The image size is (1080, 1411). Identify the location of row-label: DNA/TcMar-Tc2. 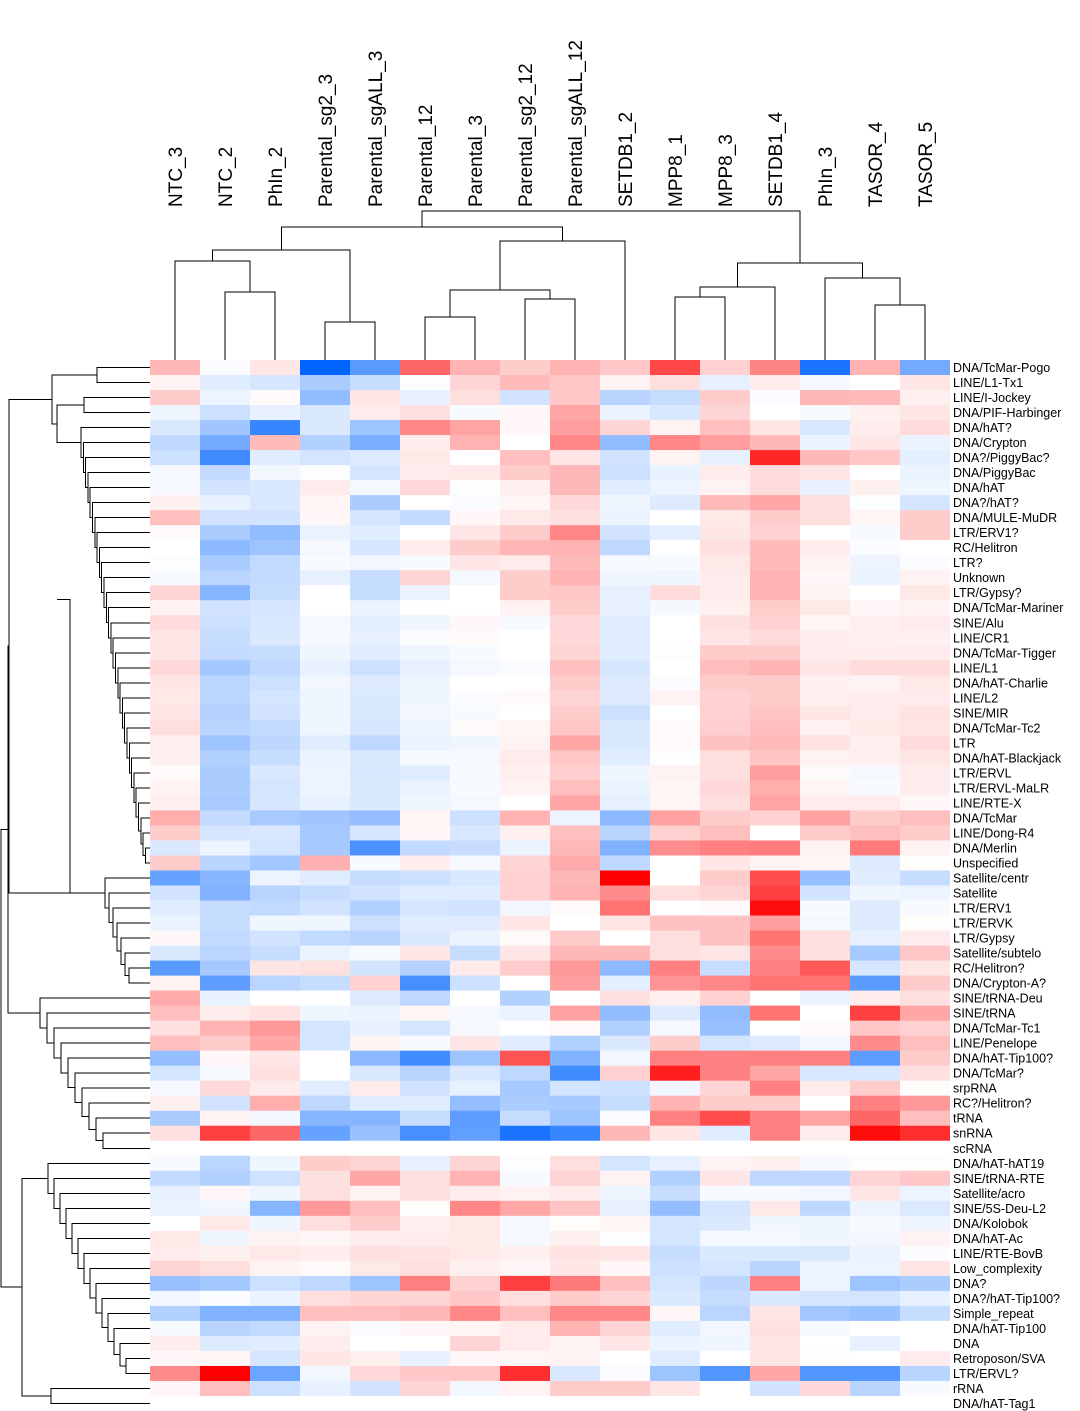
(997, 728).